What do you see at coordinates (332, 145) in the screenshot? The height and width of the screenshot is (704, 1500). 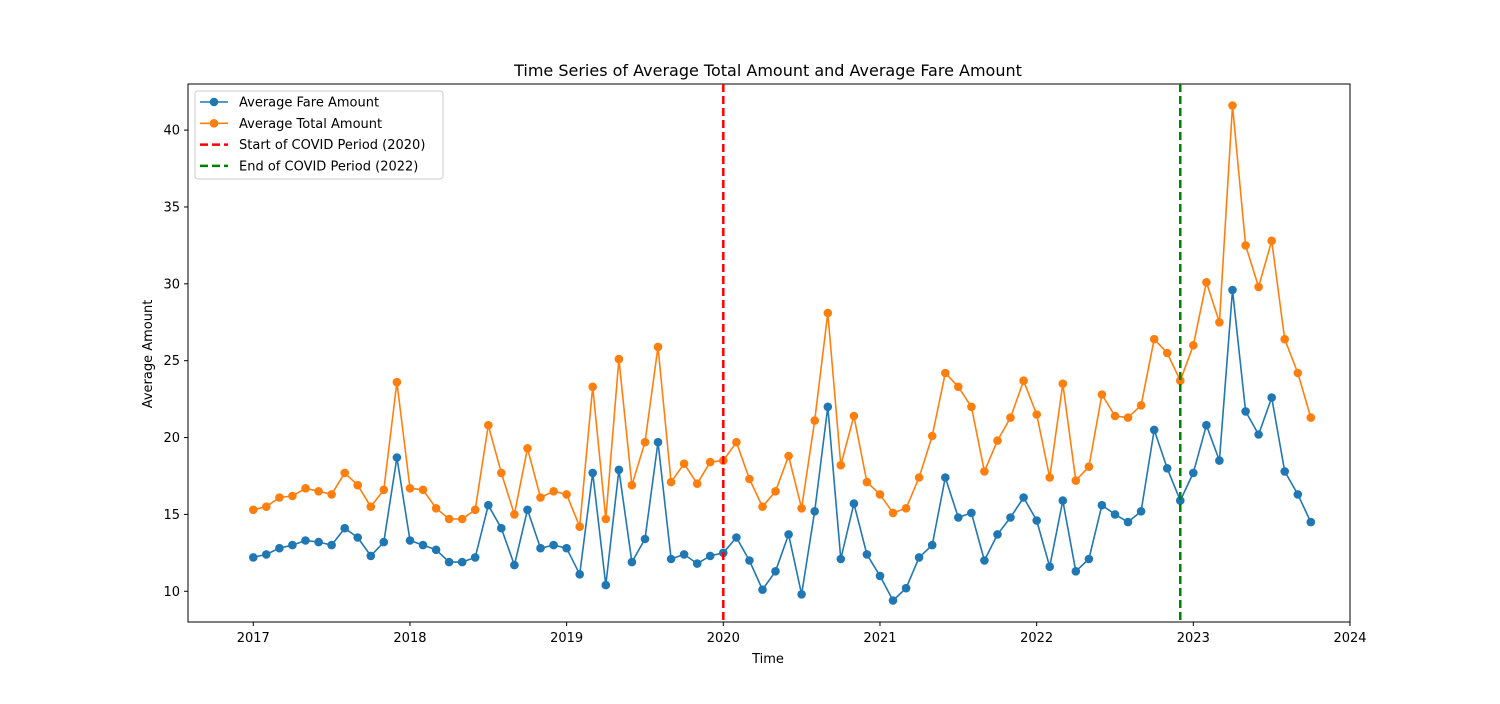 I see `legend-label: Start of COVID Period (2020)` at bounding box center [332, 145].